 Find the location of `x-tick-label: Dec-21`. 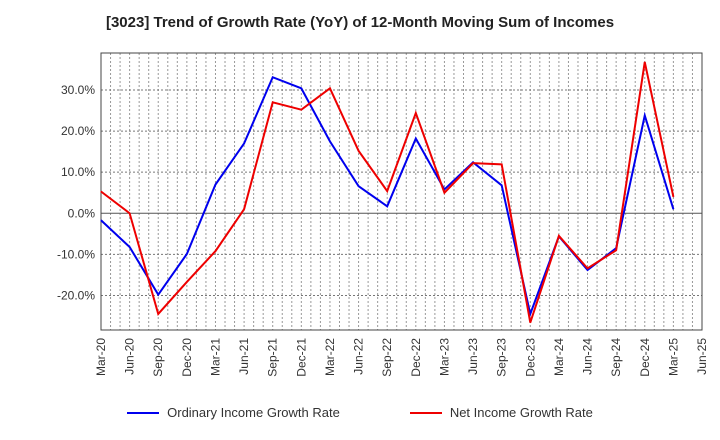

x-tick-label: Dec-21 is located at coordinates (301, 357).